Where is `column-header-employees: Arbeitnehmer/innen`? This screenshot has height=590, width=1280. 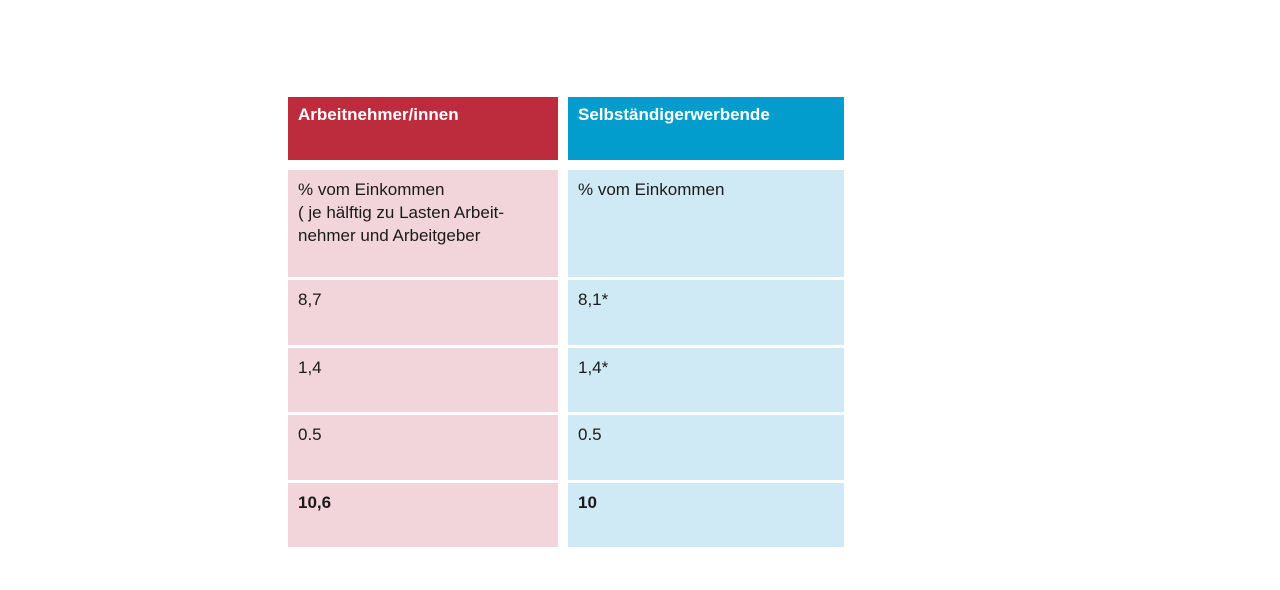
column-header-employees: Arbeitnehmer/innen is located at coordinates (423, 128).